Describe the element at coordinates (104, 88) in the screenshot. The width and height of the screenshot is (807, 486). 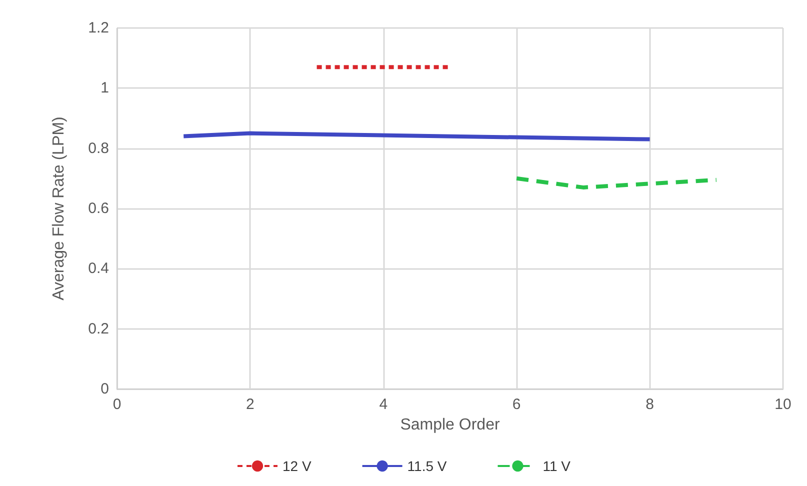
I see `y-tick-label: 1` at that location.